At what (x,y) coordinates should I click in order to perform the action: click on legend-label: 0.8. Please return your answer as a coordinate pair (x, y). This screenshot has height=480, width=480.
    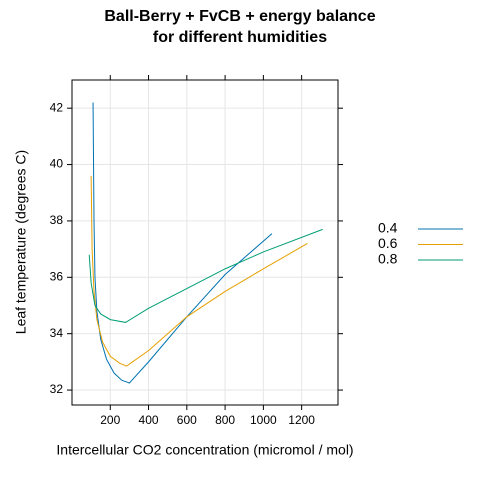
    Looking at the image, I should click on (388, 259).